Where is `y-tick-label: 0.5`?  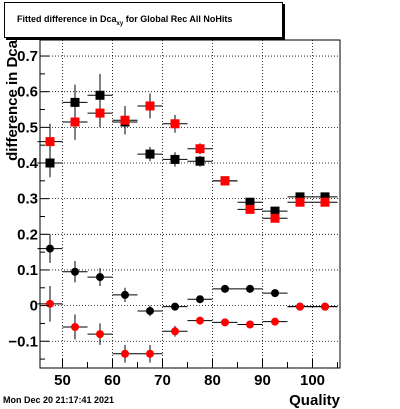 y-tick-label: 0.5 is located at coordinates (27, 127).